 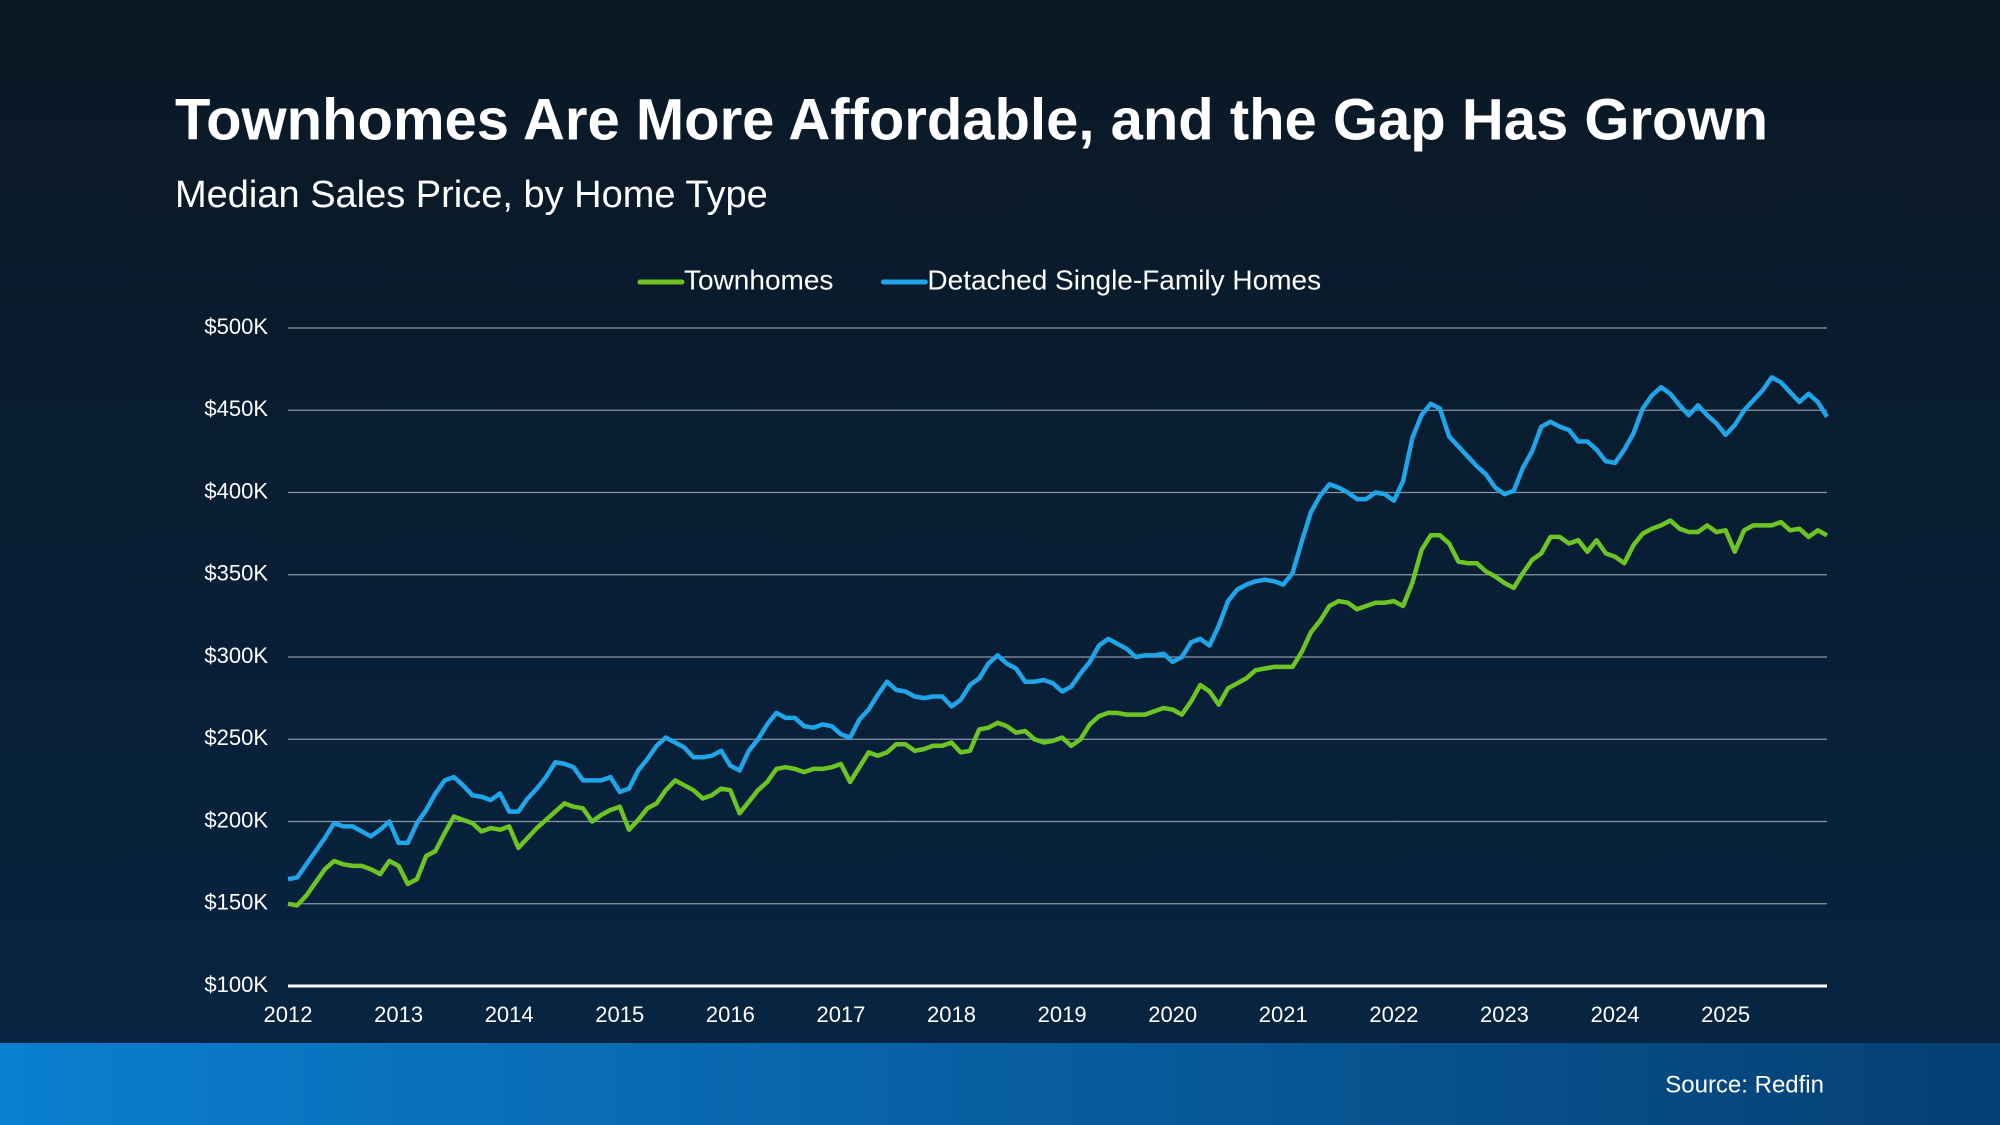 What do you see at coordinates (236, 326) in the screenshot?
I see `y-tick-label: $500K` at bounding box center [236, 326].